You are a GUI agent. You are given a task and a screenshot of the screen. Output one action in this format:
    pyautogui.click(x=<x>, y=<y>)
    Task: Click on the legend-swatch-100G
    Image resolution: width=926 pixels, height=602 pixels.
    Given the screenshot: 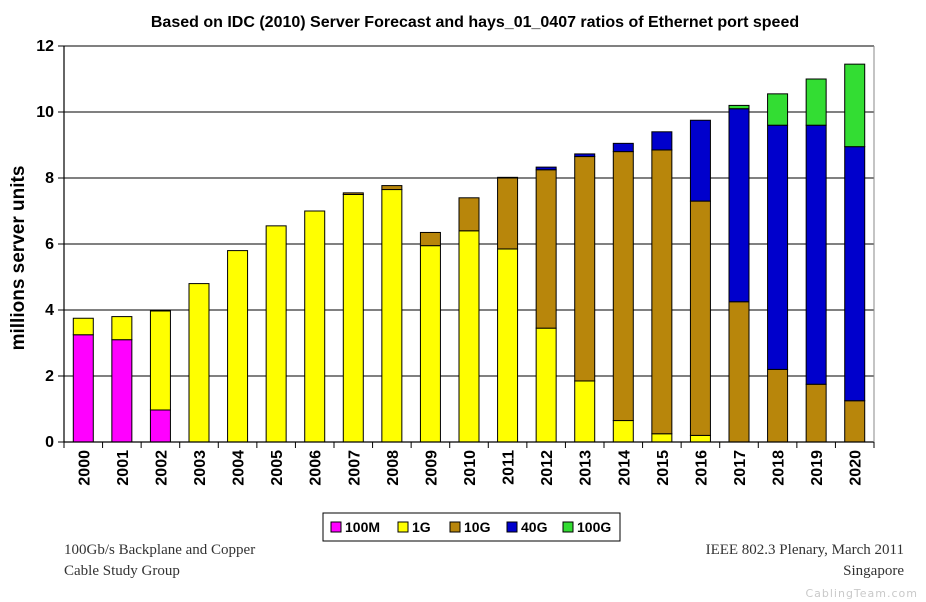 What is the action you would take?
    pyautogui.click(x=568, y=527)
    